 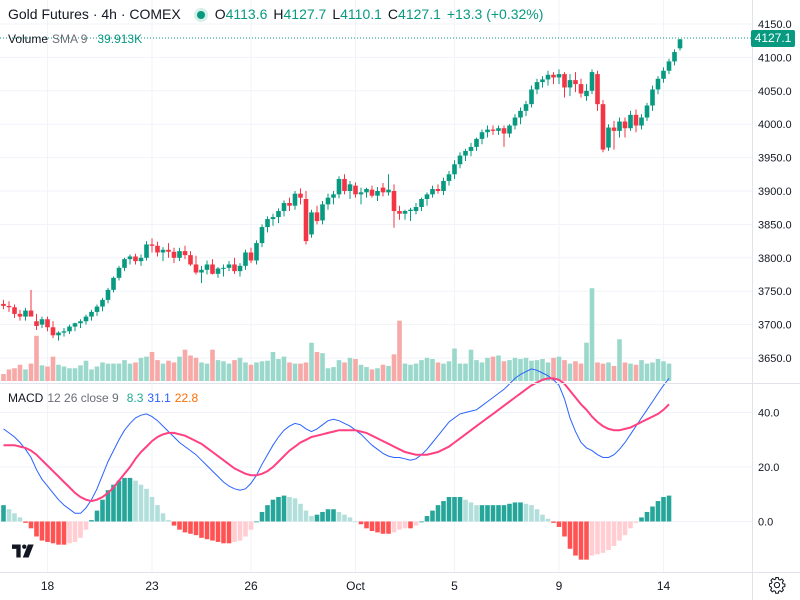 What do you see at coordinates (105, 398) in the screenshot?
I see `macd-legend: MACD 12 26 close 9 8.3 31.1 22.8` at bounding box center [105, 398].